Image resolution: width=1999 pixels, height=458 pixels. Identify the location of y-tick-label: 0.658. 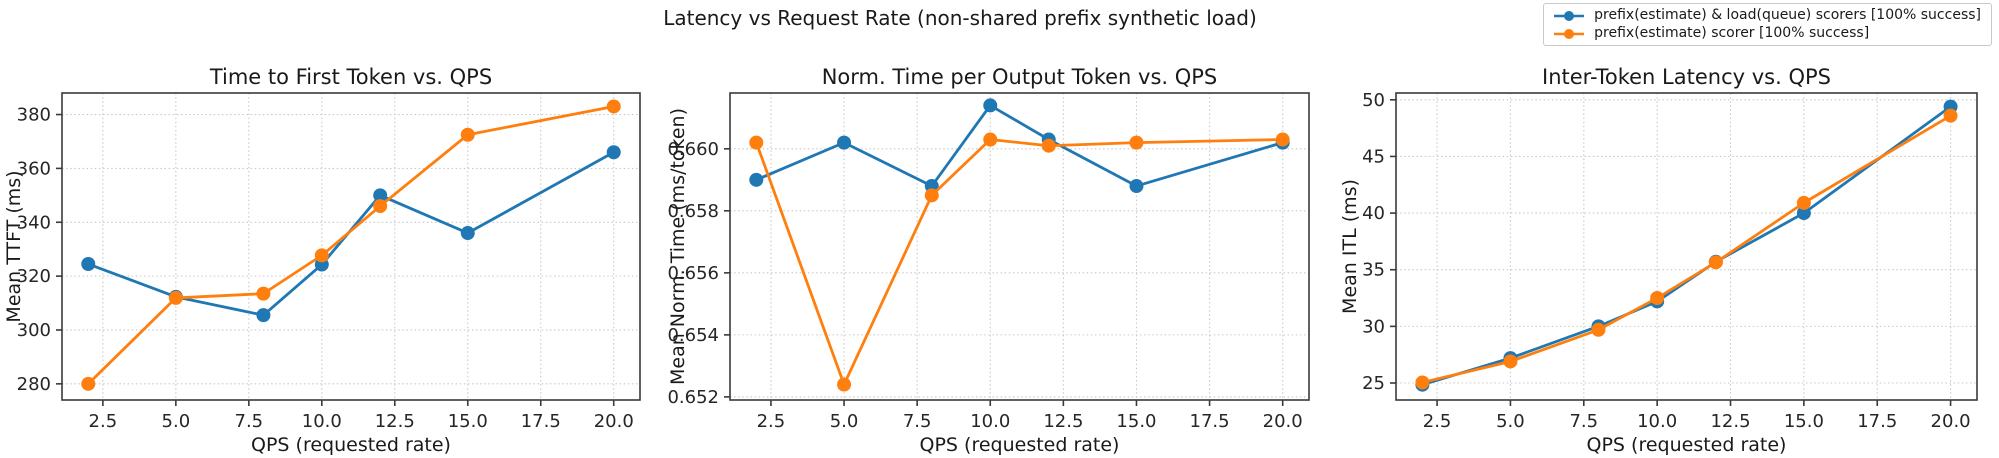
(693, 211).